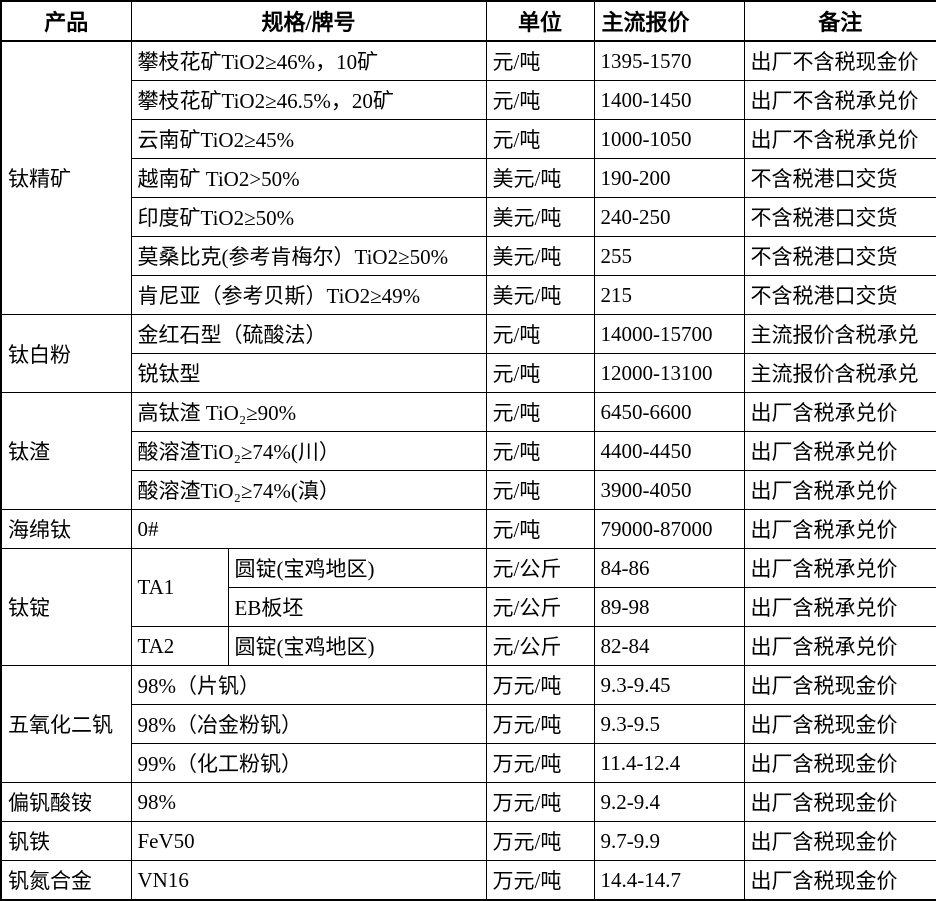  I want to click on product-cell: 偏钒酸铵, so click(66, 802).